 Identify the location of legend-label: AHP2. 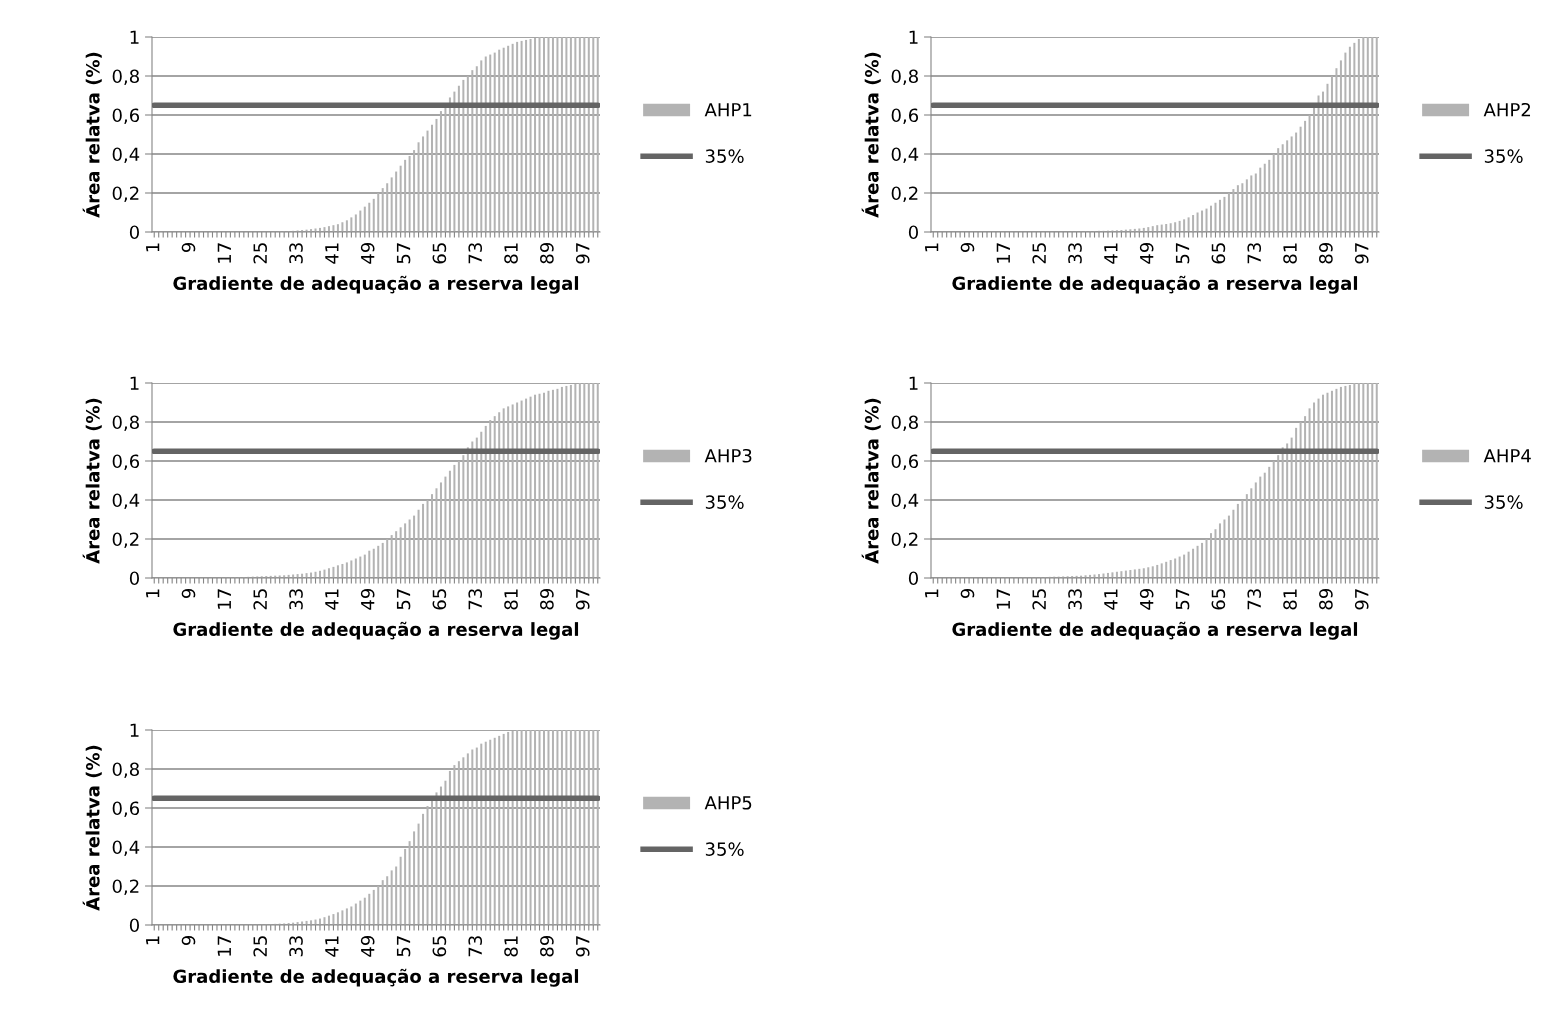
(1507, 109).